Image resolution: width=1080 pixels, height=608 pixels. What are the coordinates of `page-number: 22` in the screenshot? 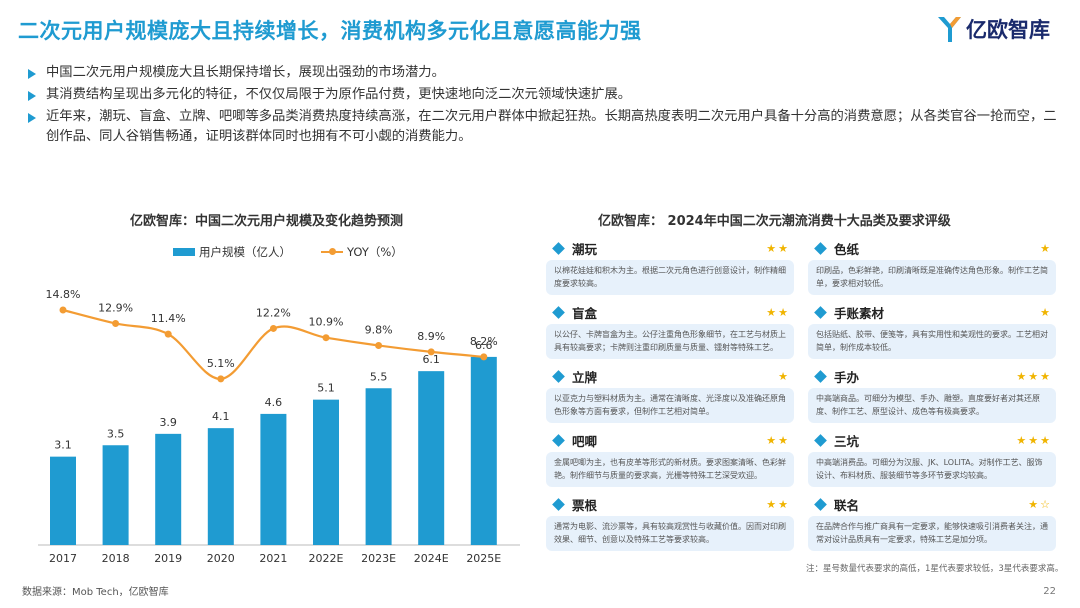 It's located at (1049, 591).